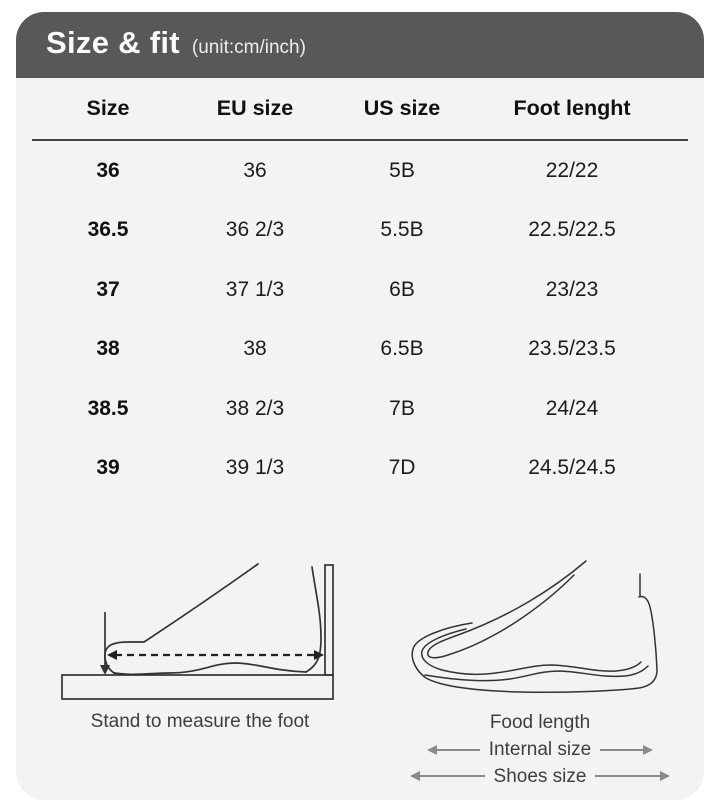 This screenshot has height=812, width=720. I want to click on internal-outline, so click(531, 652).